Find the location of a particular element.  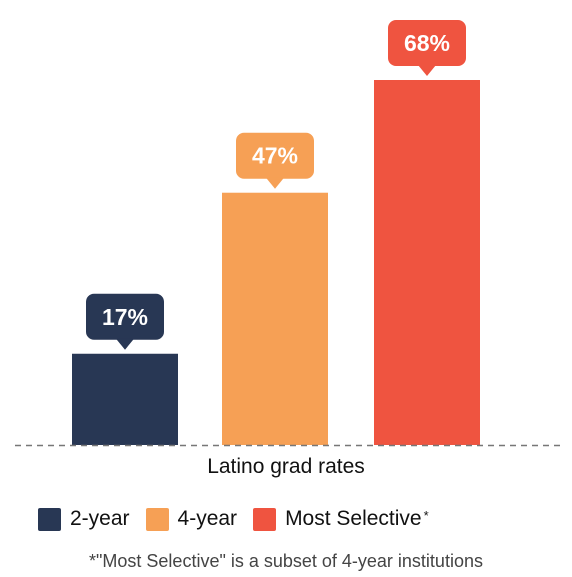

bar-2-year is located at coordinates (125, 399).